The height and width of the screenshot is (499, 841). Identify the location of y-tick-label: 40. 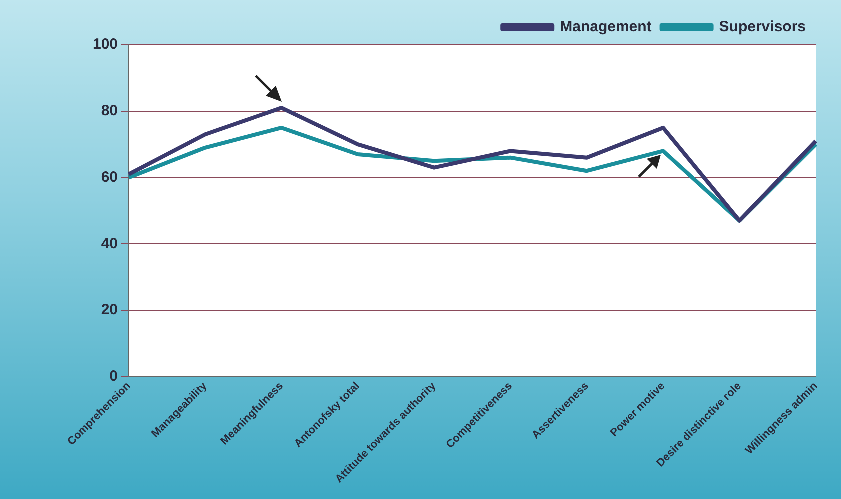
(109, 243).